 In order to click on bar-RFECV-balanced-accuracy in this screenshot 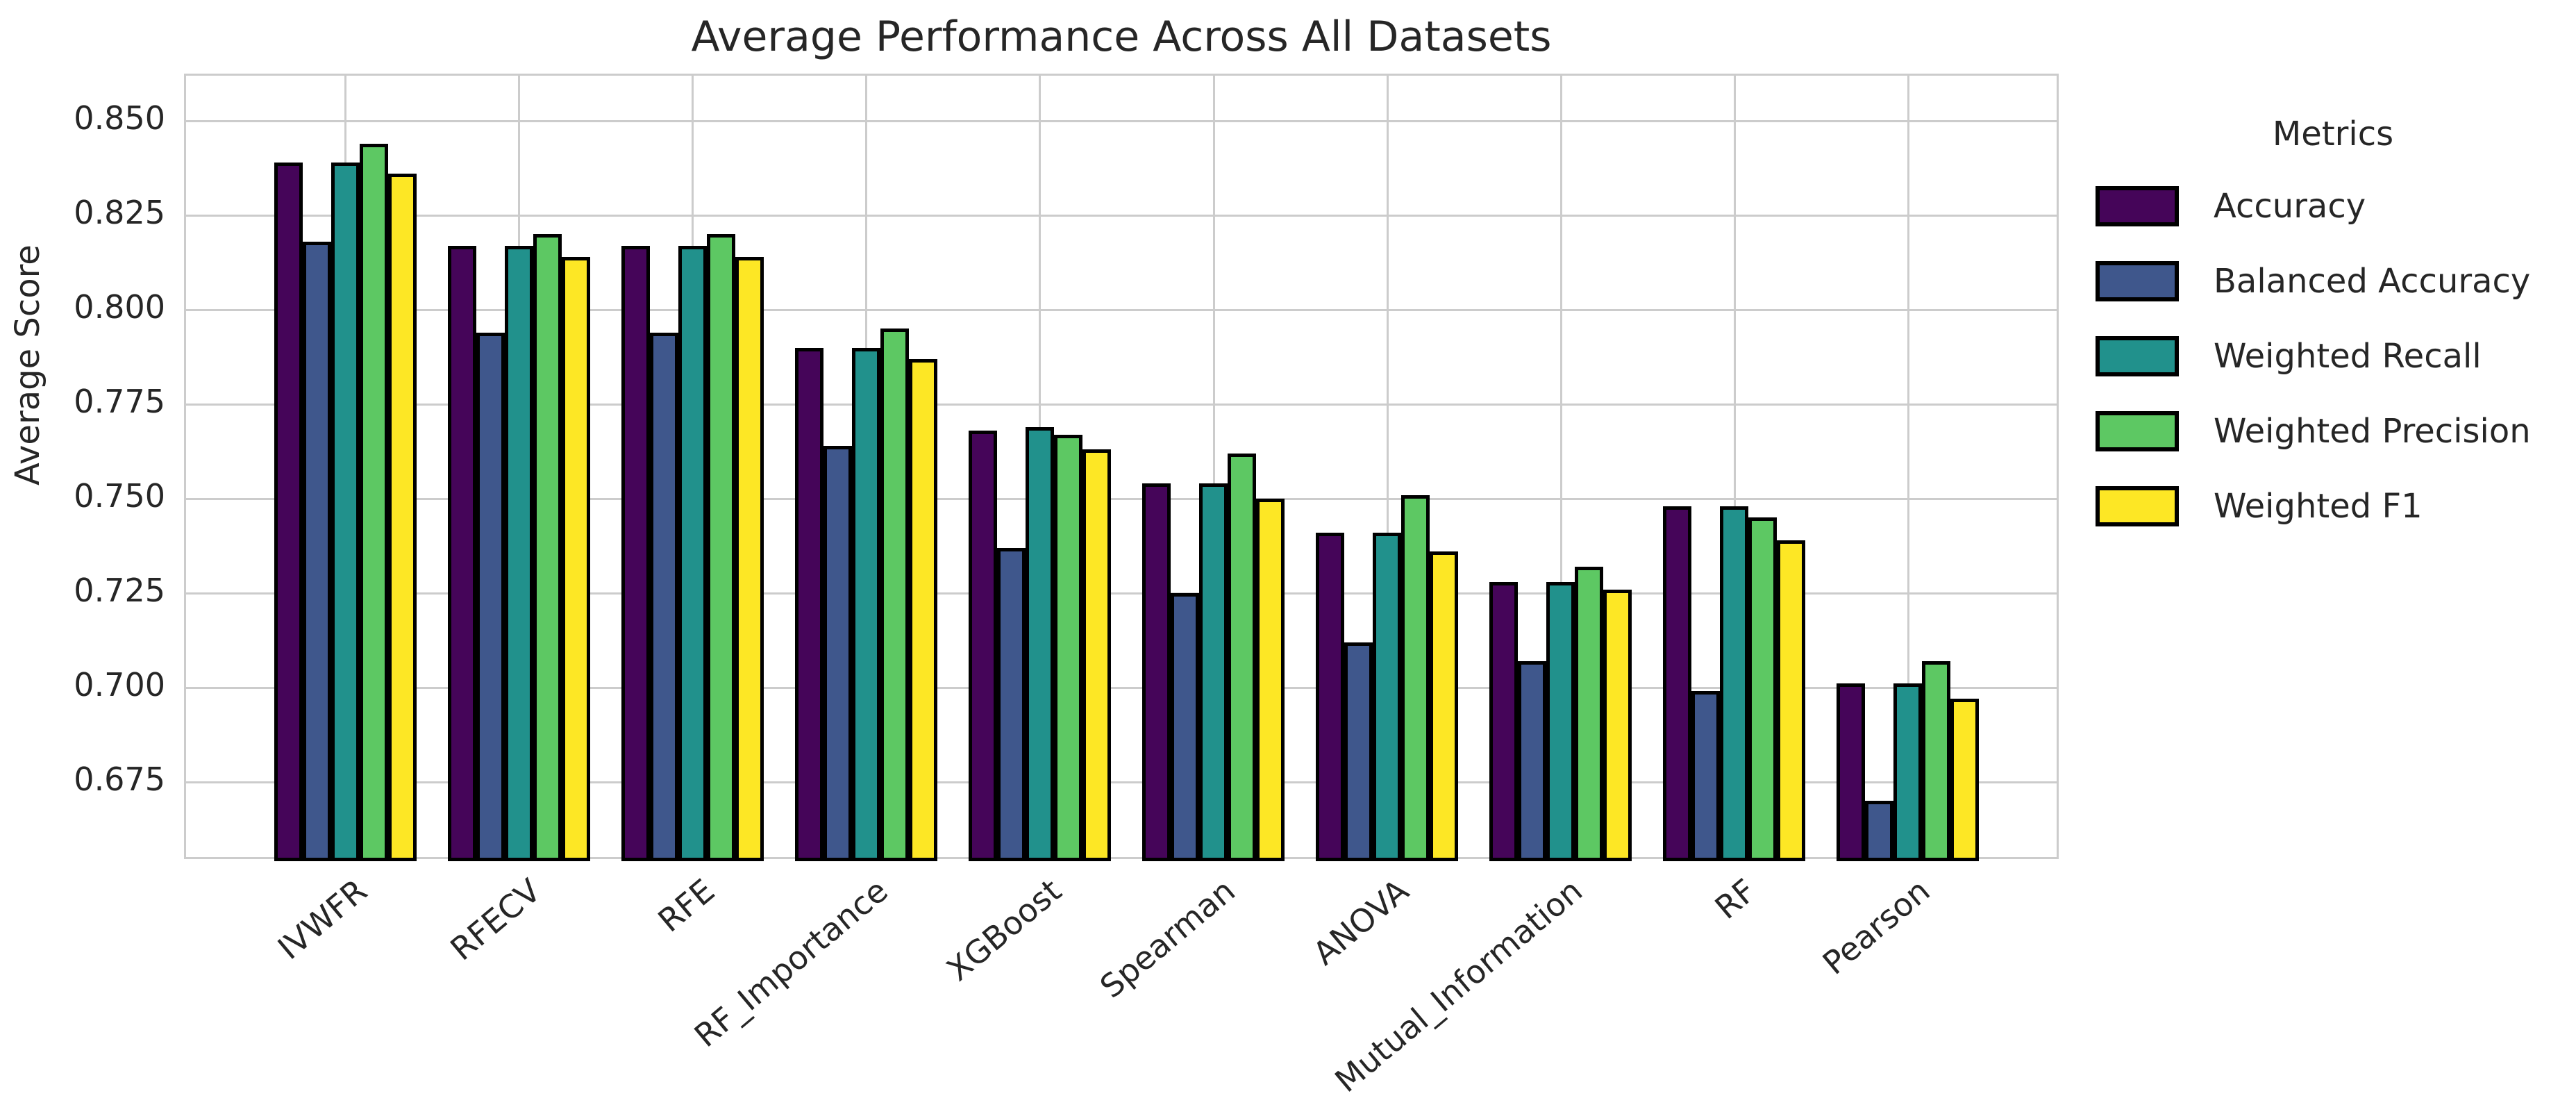, I will do `click(490, 596)`.